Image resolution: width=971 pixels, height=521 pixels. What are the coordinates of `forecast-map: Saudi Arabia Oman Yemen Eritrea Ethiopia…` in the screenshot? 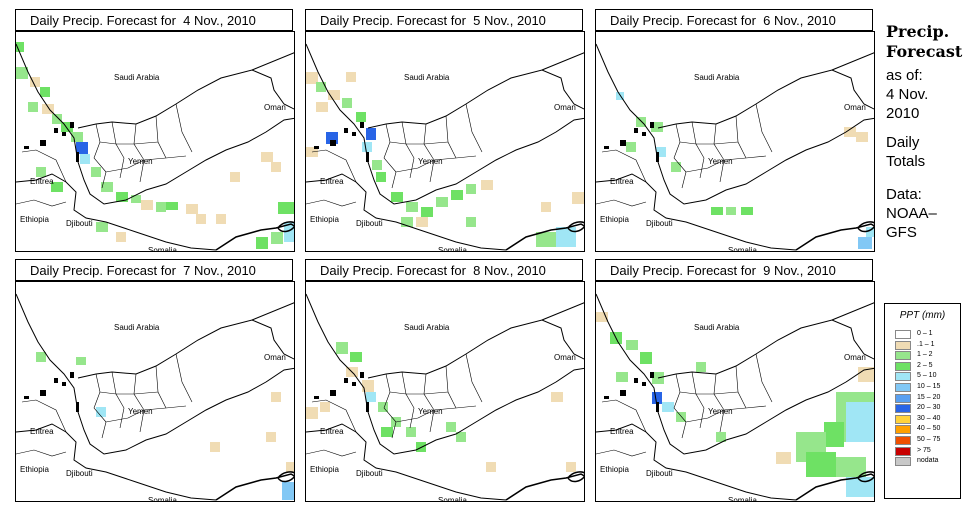 It's located at (735, 141).